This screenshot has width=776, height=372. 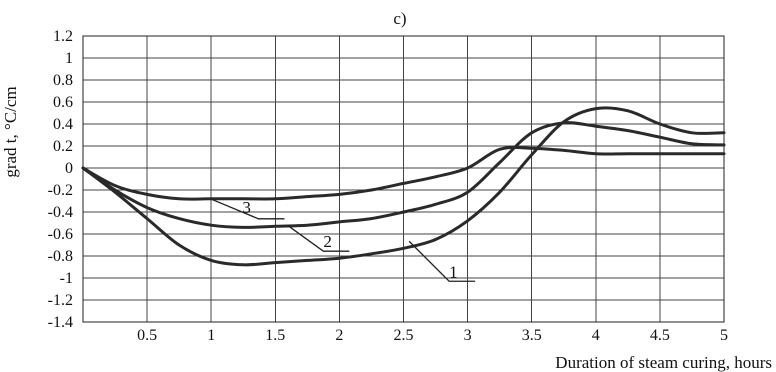 What do you see at coordinates (147, 335) in the screenshot?
I see `x-tick-label: 0.5` at bounding box center [147, 335].